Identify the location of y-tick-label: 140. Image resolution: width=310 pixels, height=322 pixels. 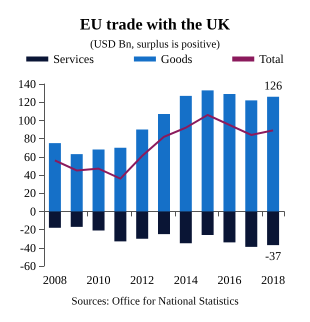
(27, 84).